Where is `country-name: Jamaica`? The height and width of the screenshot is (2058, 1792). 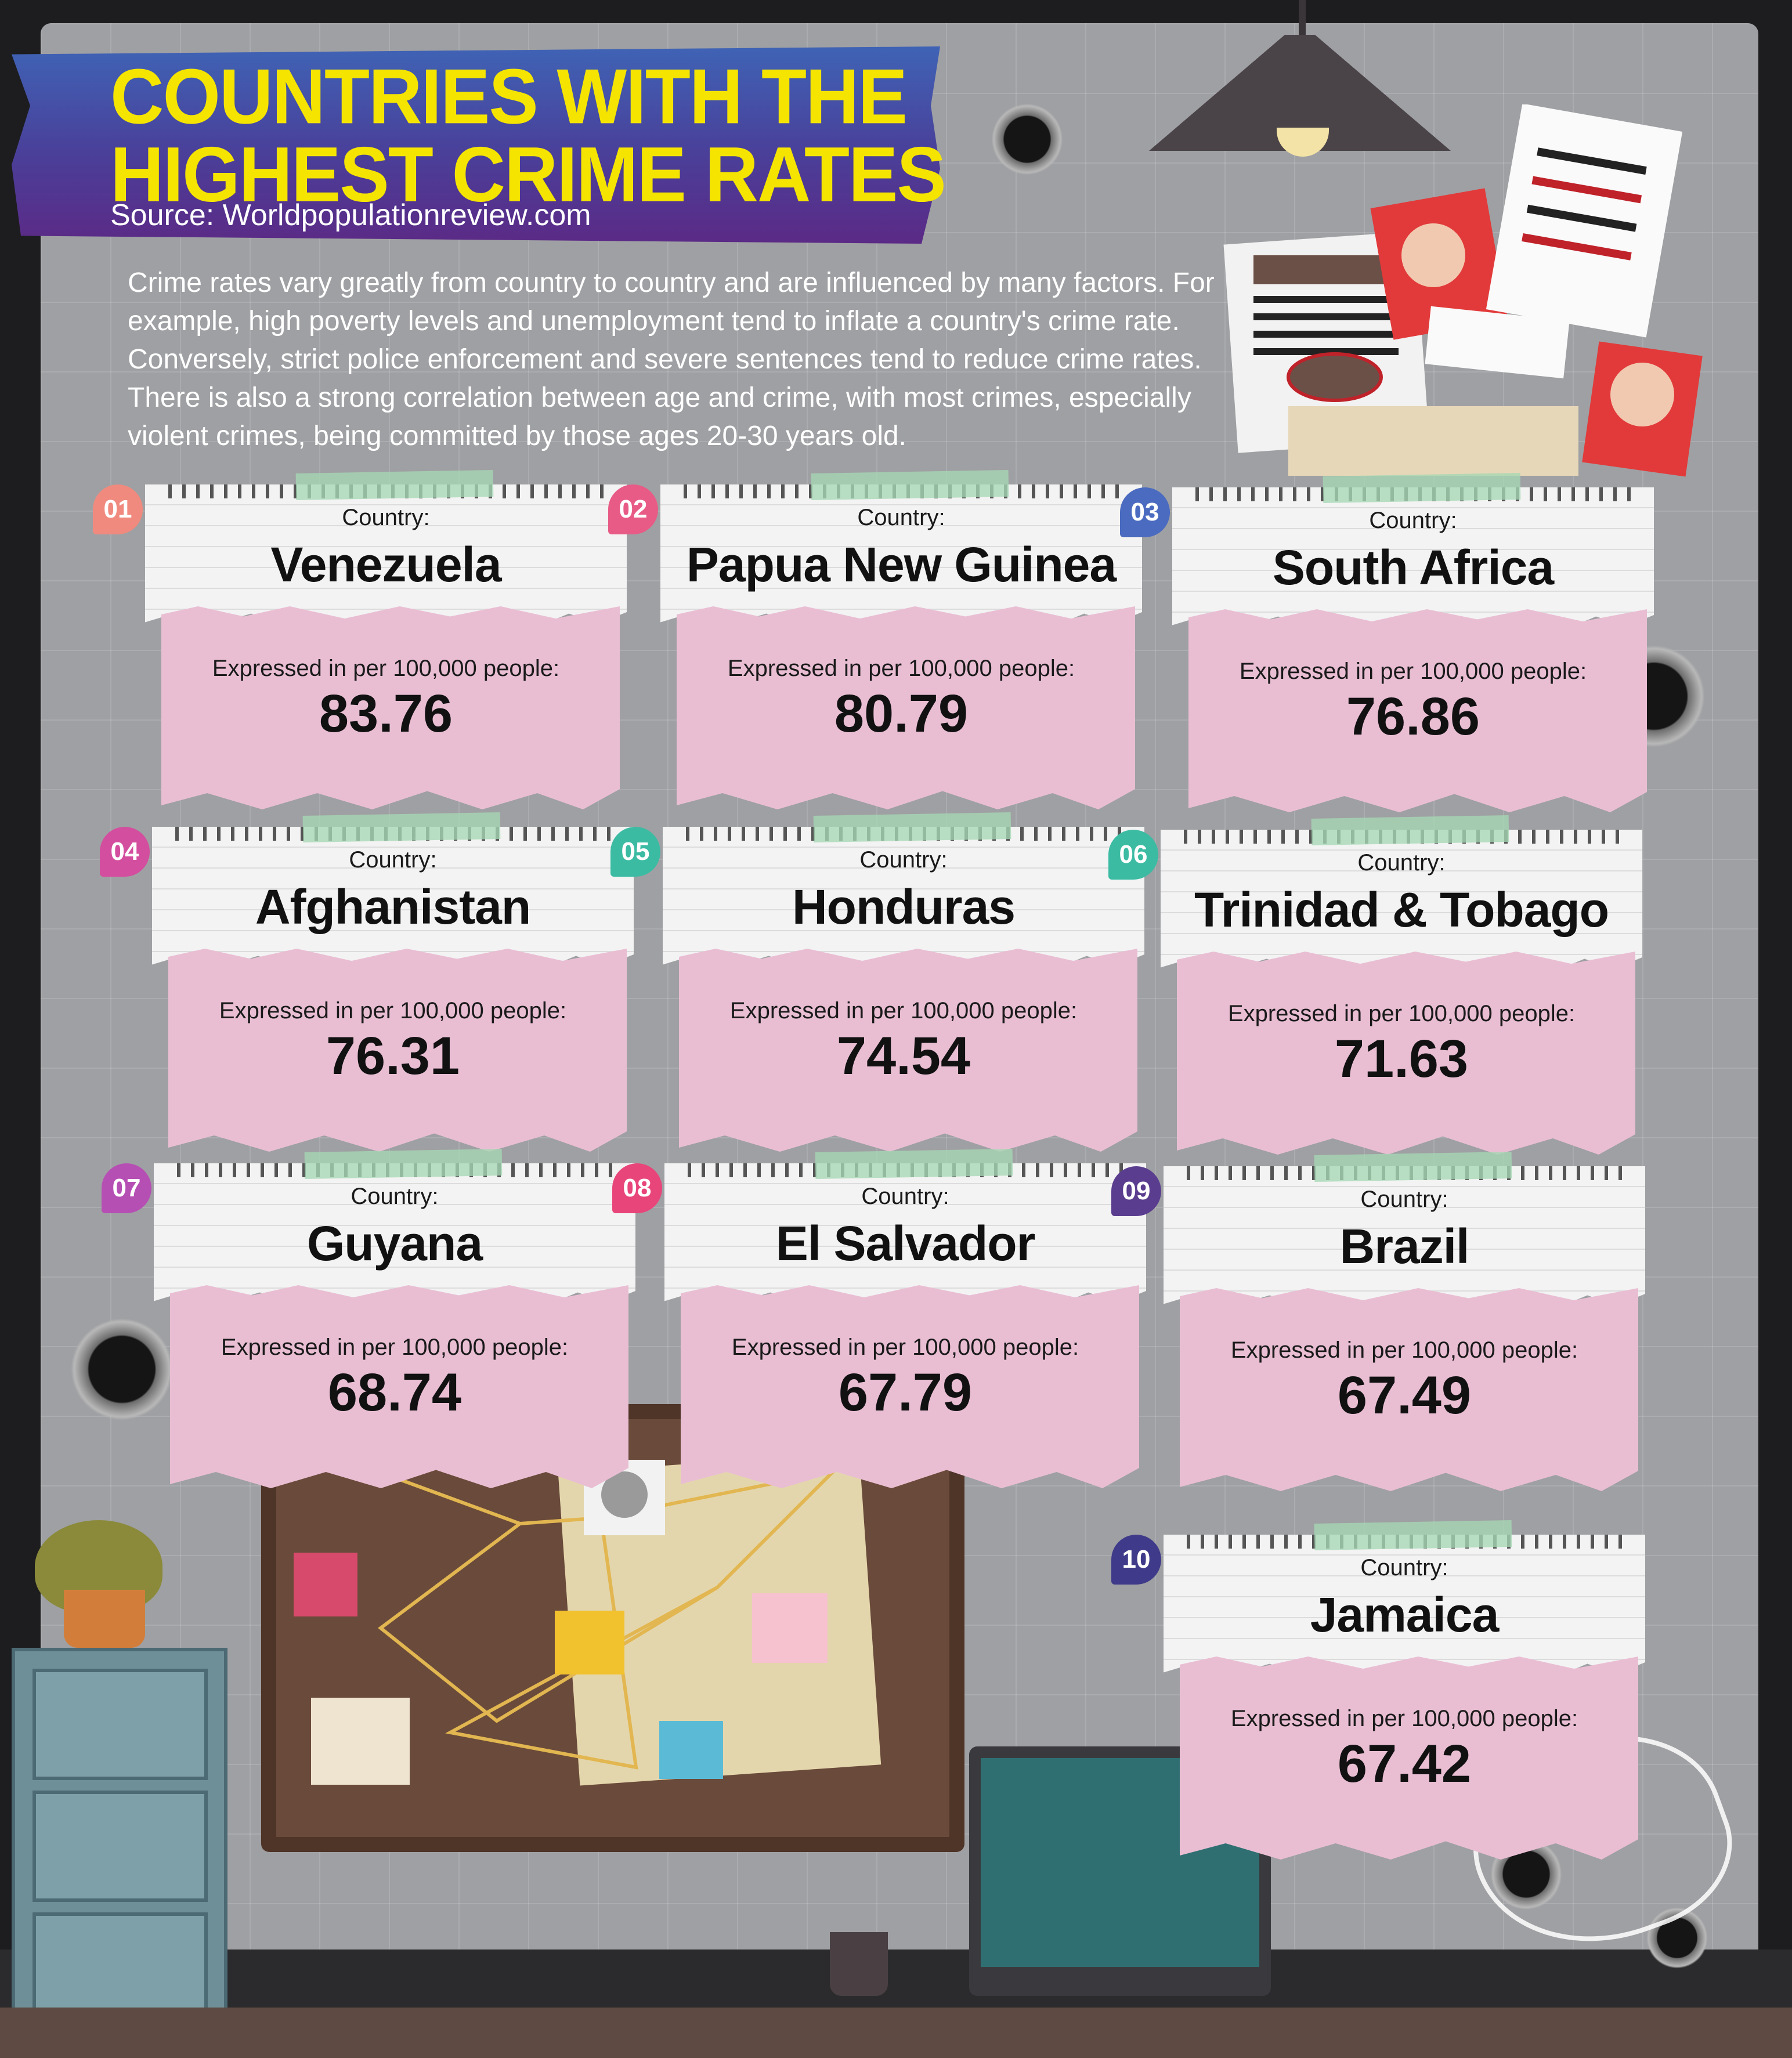 country-name: Jamaica is located at coordinates (1405, 1614).